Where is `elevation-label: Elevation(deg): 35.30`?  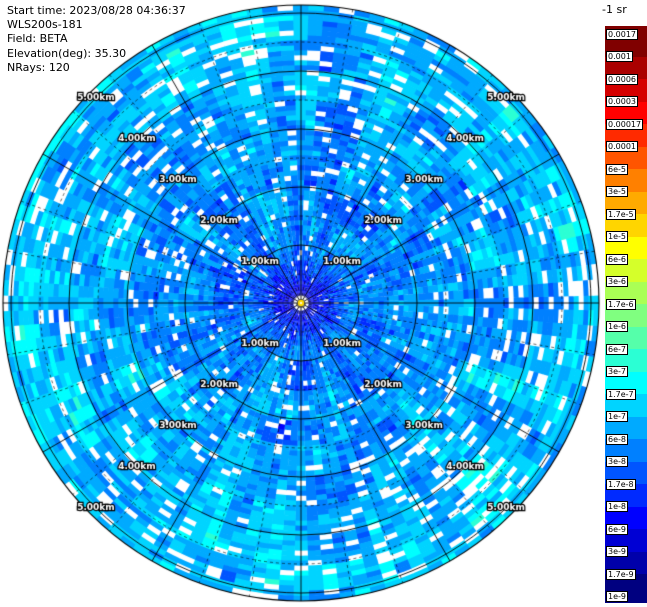
elevation-label: Elevation(deg): 35.30 is located at coordinates (67, 53).